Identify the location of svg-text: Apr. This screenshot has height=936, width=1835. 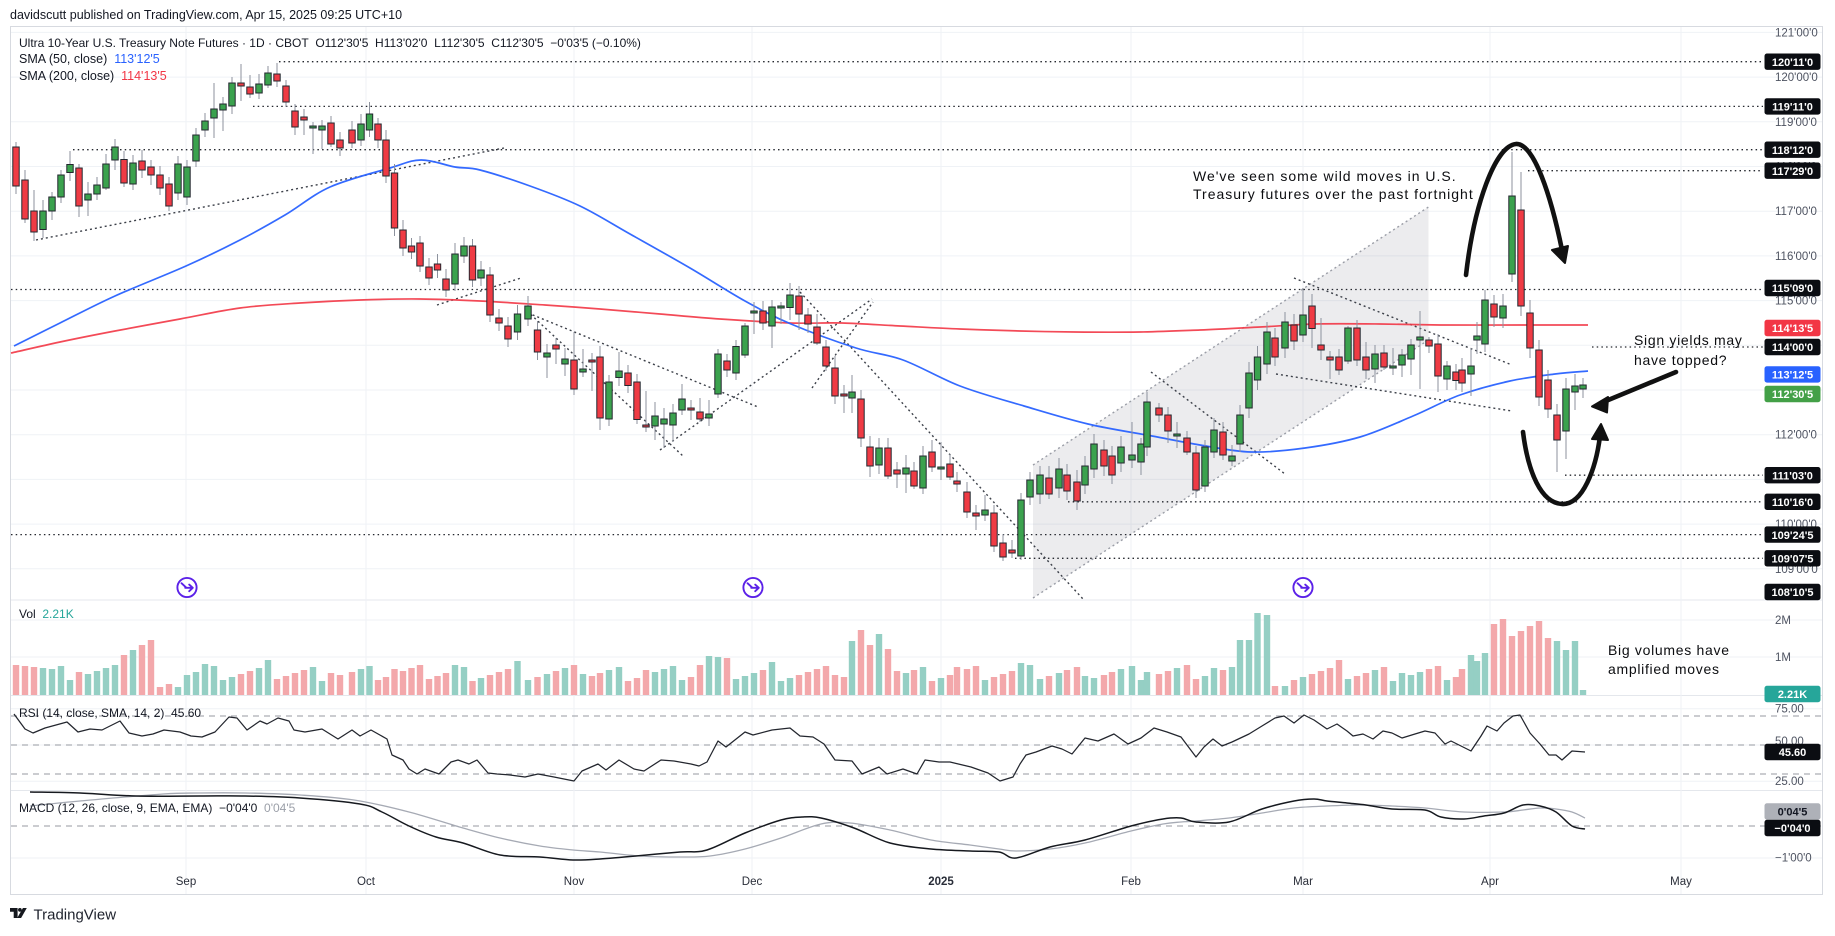
(1490, 882).